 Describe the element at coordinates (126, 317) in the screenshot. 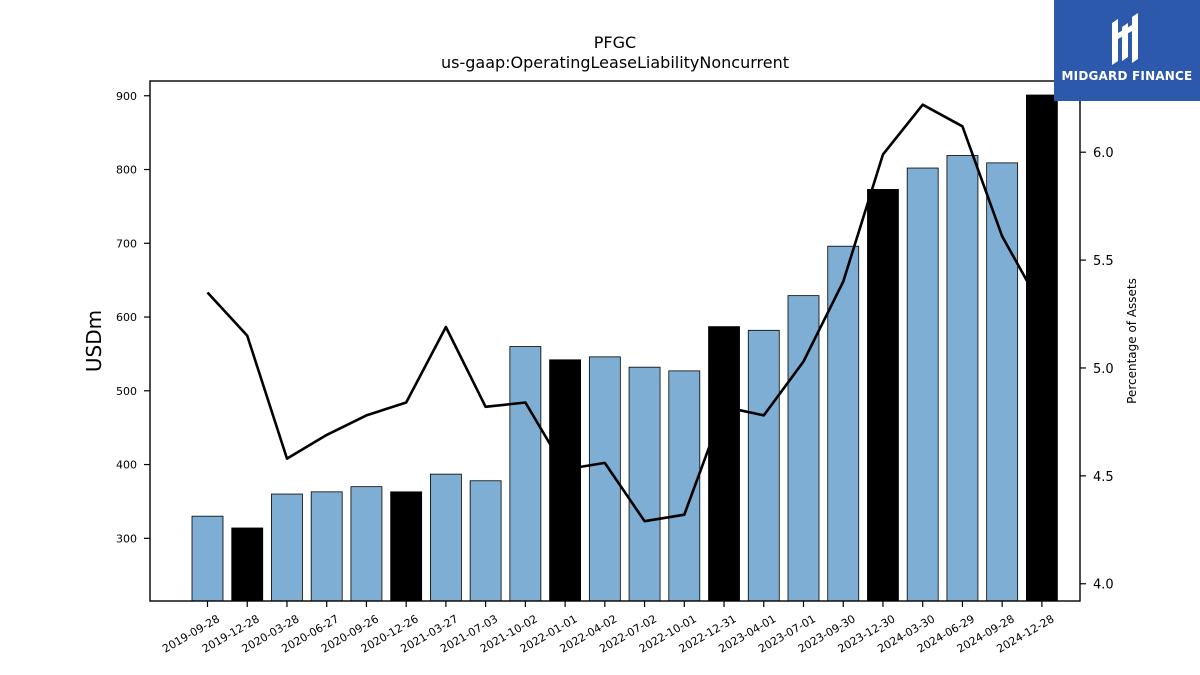

I see `y-tick-label: 600` at that location.